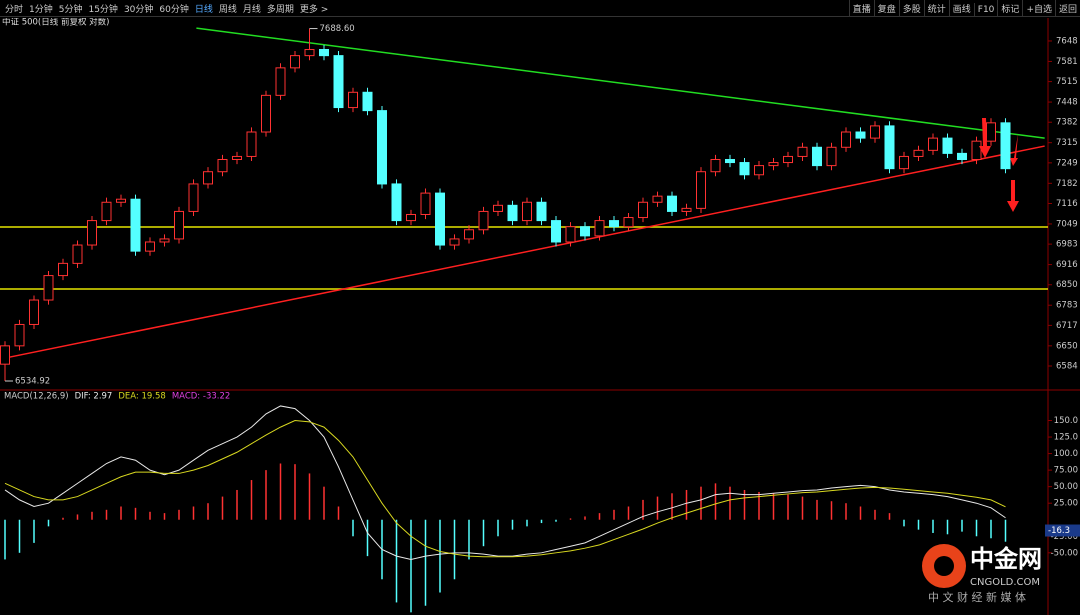 The width and height of the screenshot is (1080, 615). I want to click on y-tick-label: 75.00, so click(1066, 471).